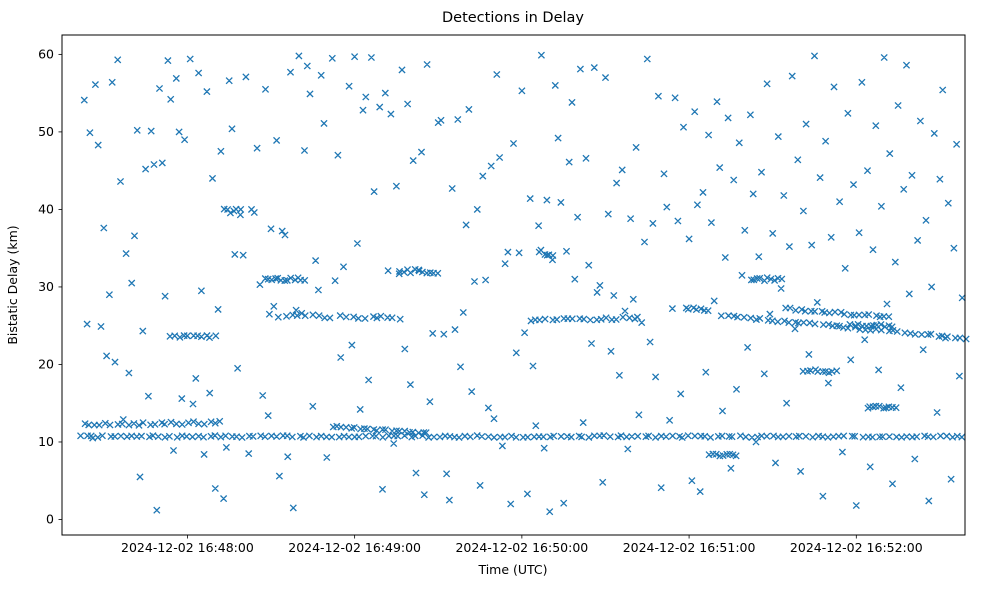 This screenshot has height=594, width=989. I want to click on chart-title: Detections in Delay, so click(513, 18).